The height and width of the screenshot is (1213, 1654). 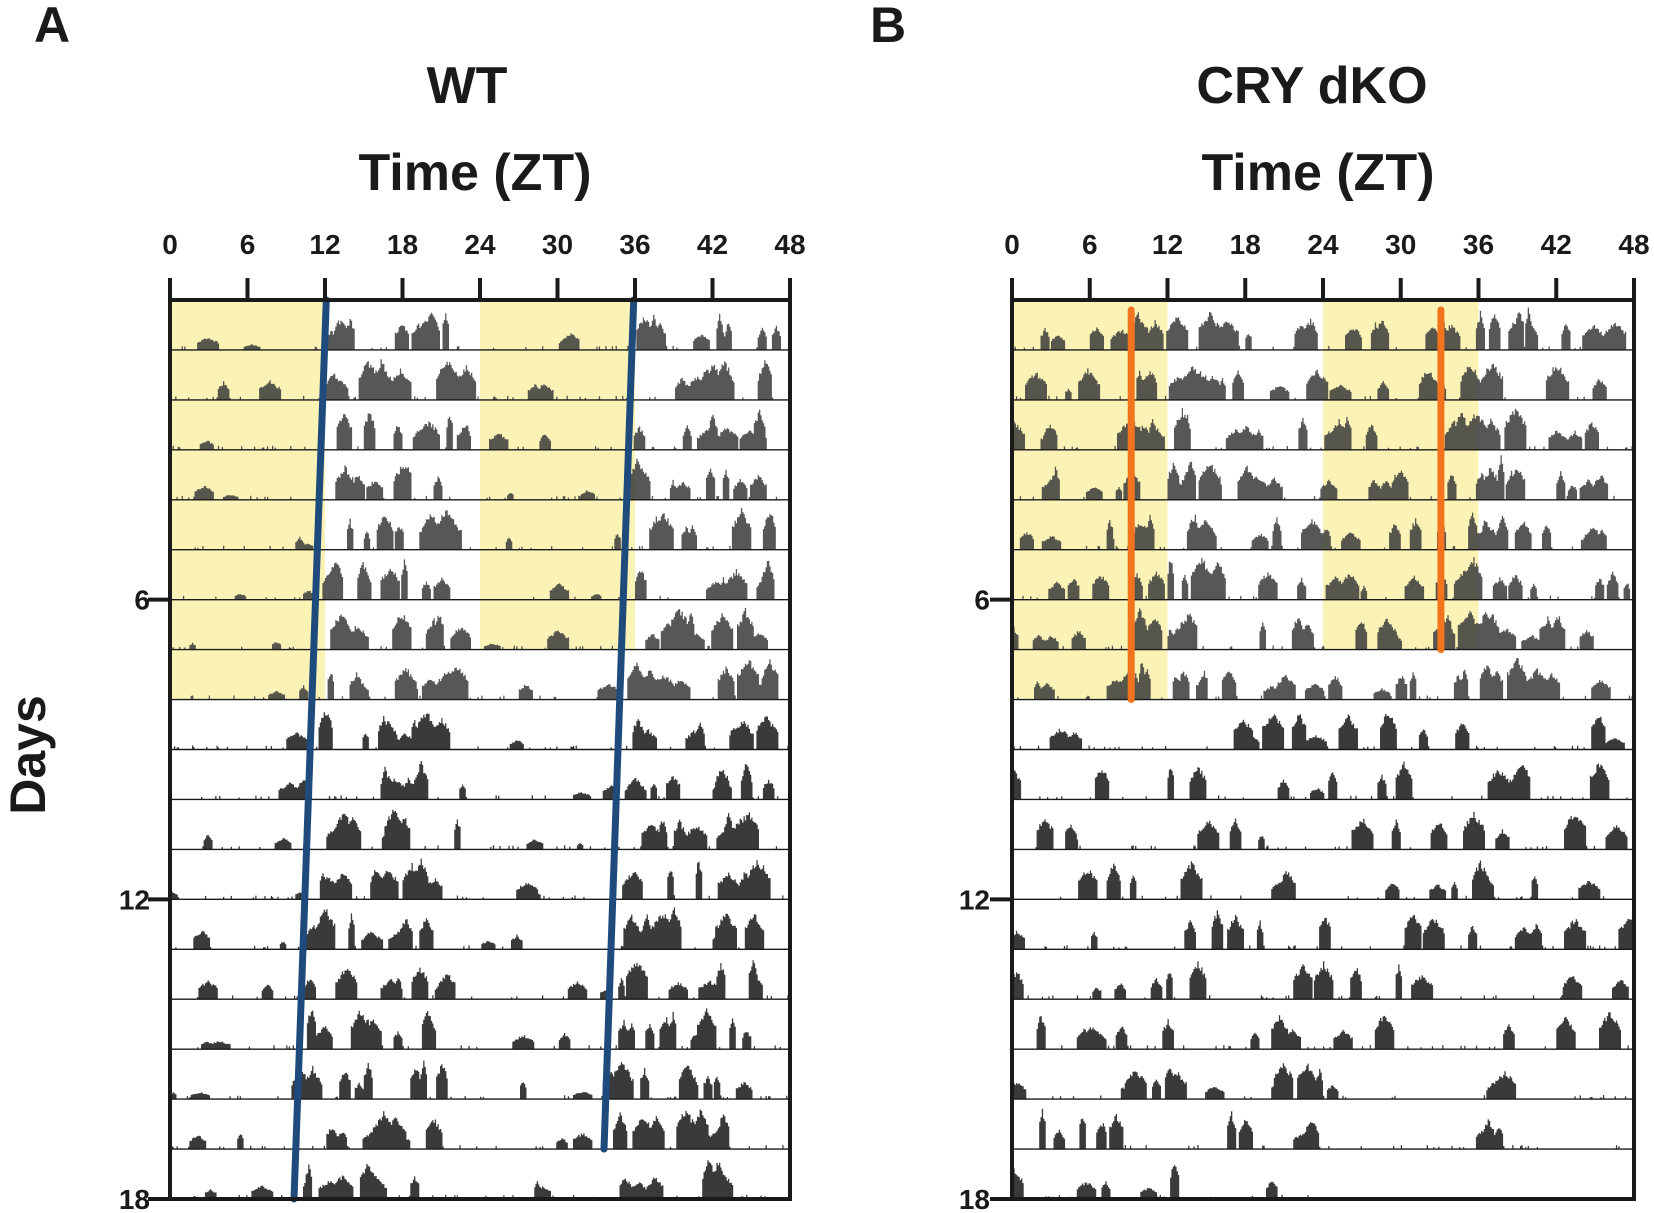 I want to click on y-axis-label: Days, so click(x=28, y=755).